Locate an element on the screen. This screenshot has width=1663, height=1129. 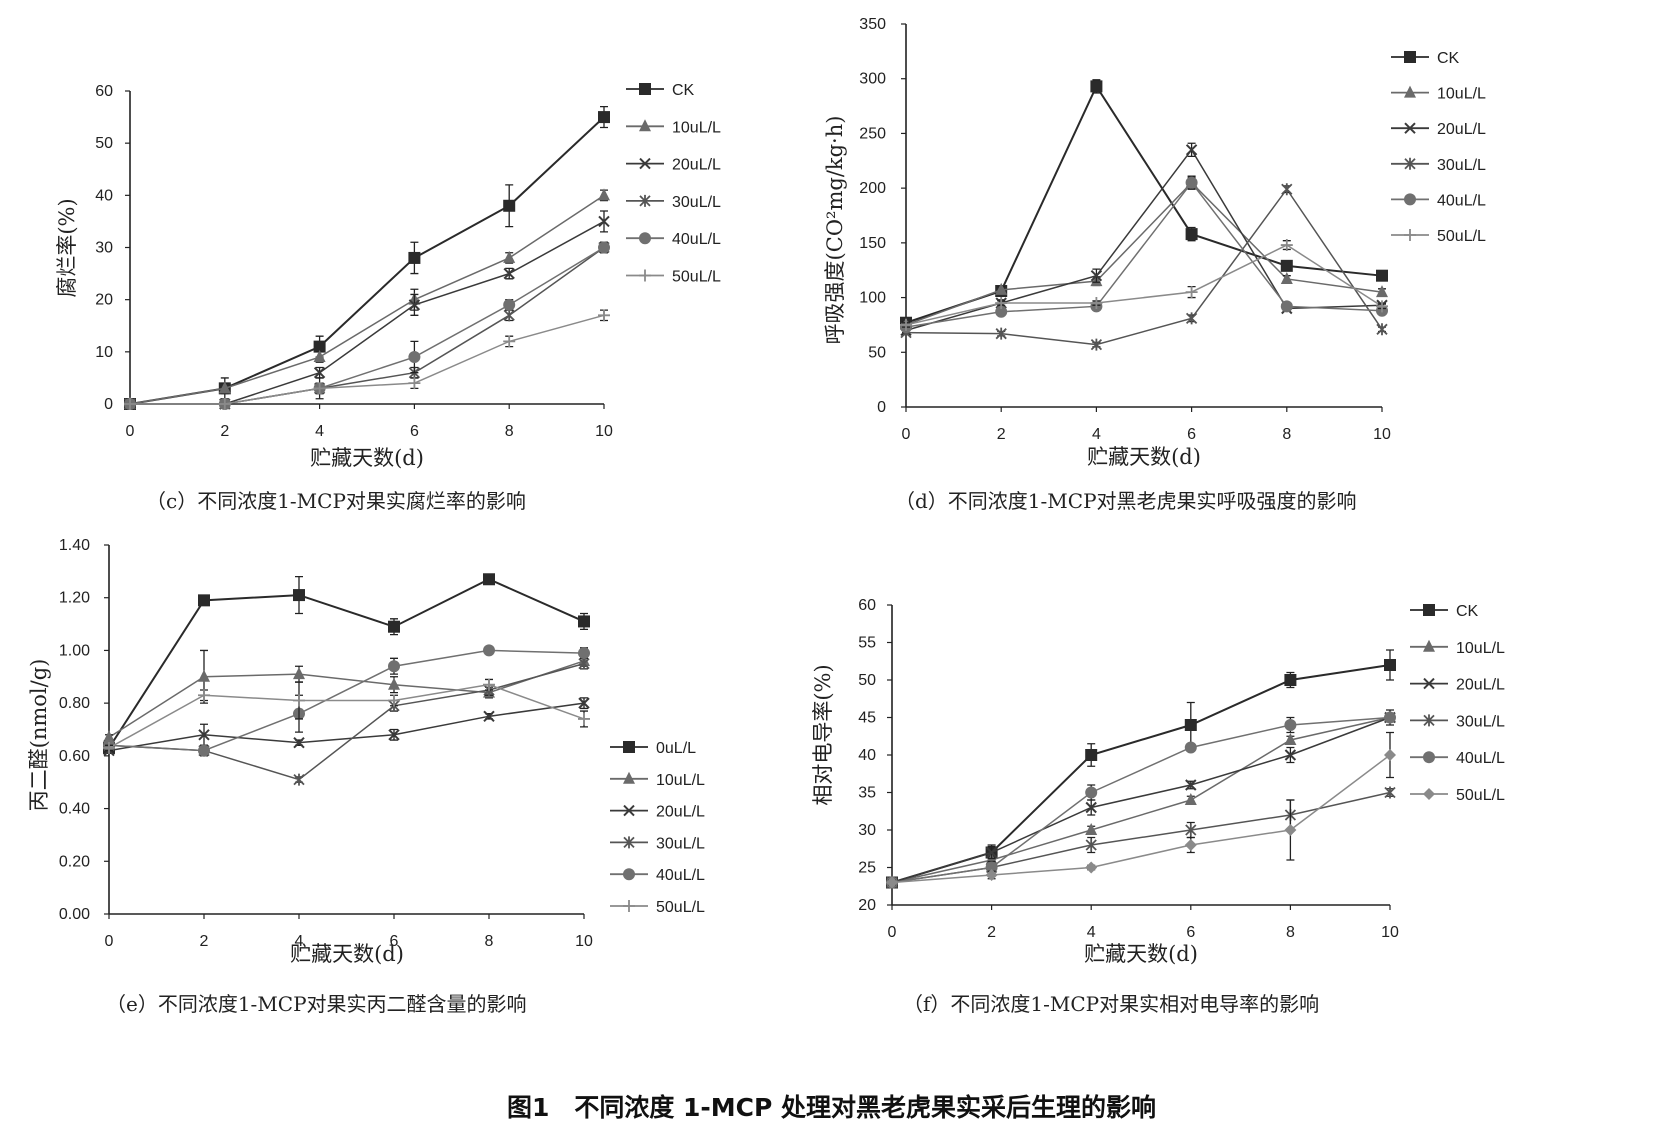
caption-f: （f）不同浓度1-MCP对果实相对电导率的影响 is located at coordinates (1111, 1004).